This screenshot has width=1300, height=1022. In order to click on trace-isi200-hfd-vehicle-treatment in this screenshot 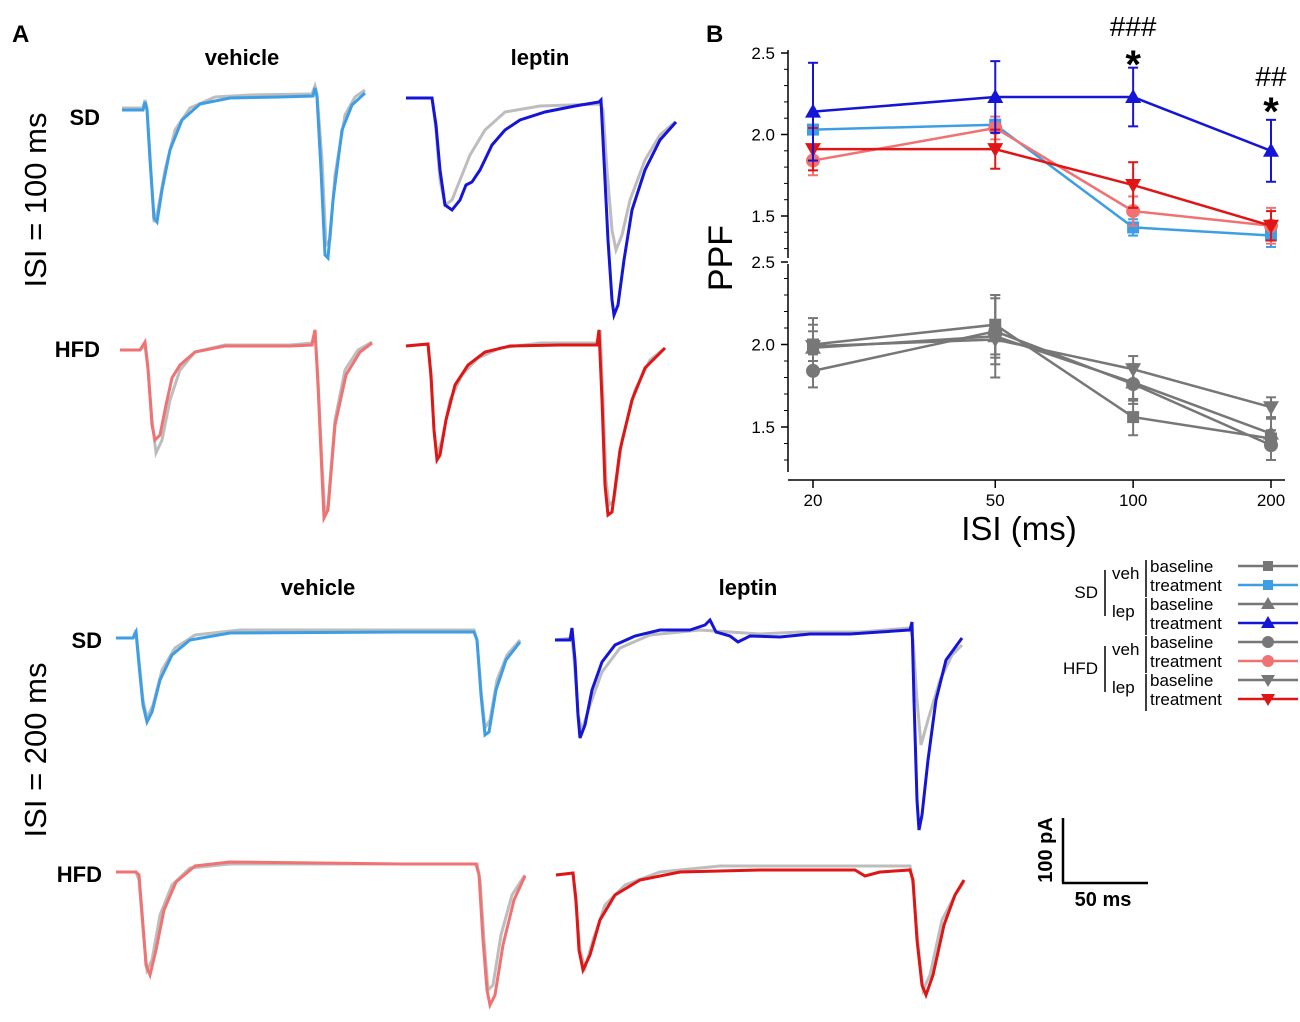, I will do `click(321, 935)`.